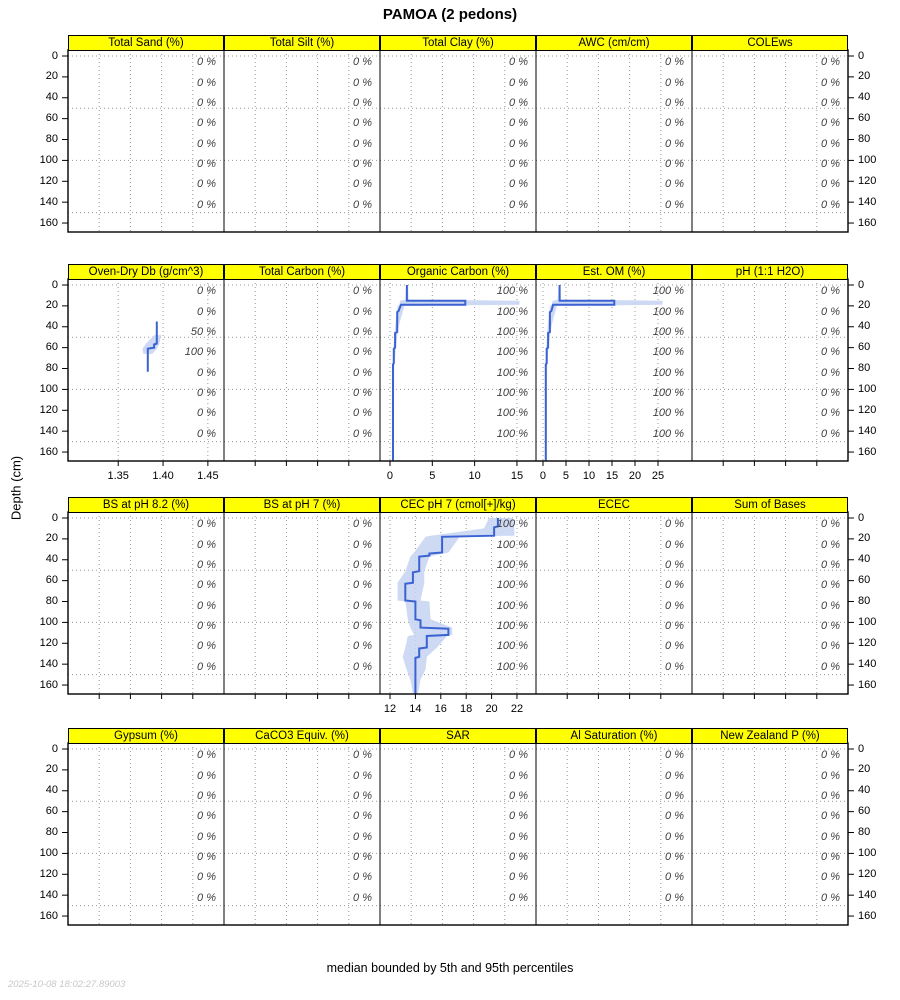  Describe the element at coordinates (390, 709) in the screenshot. I see `x-tick-label: 12` at that location.